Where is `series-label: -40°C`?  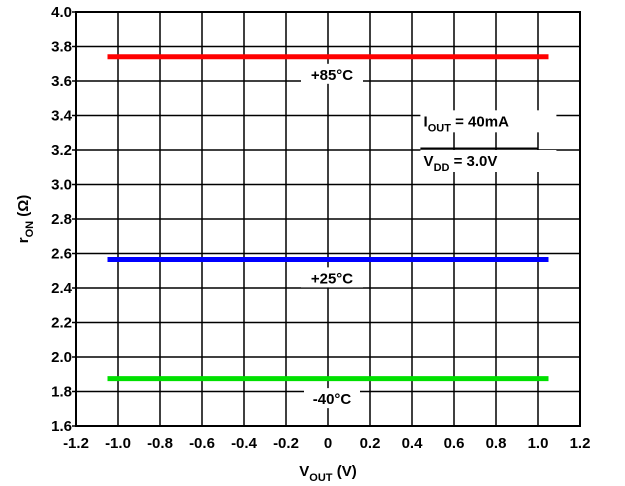
series-label: -40°C is located at coordinates (332, 399).